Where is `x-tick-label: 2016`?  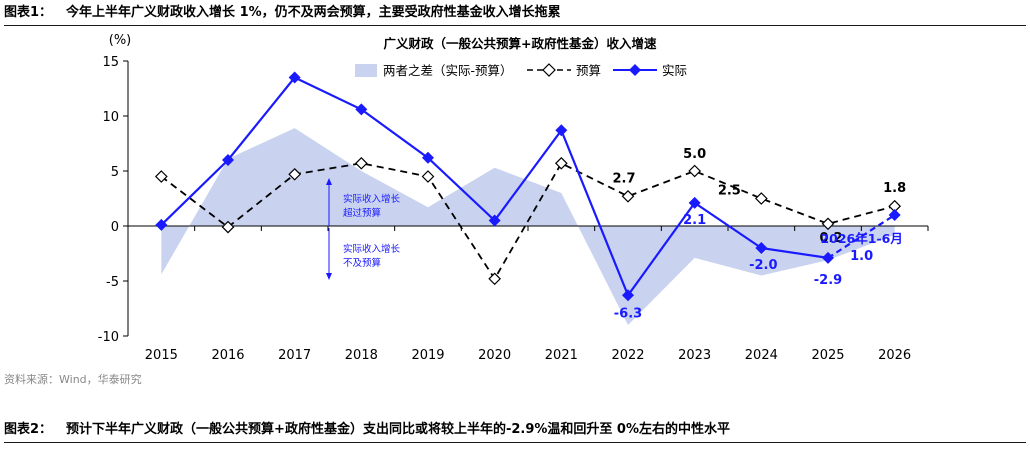 x-tick-label: 2016 is located at coordinates (227, 355).